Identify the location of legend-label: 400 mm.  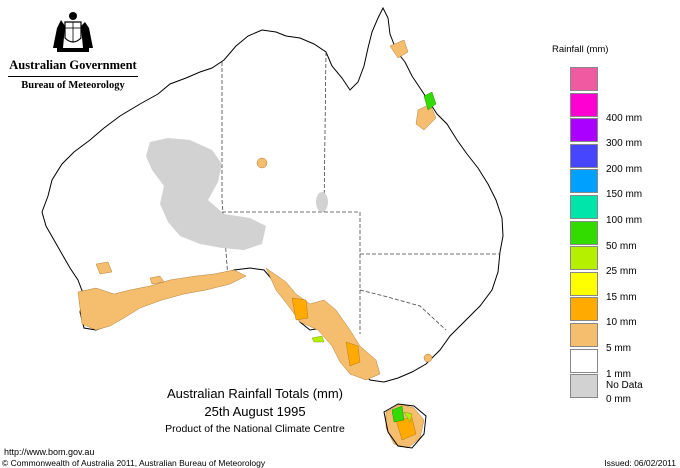
(624, 118).